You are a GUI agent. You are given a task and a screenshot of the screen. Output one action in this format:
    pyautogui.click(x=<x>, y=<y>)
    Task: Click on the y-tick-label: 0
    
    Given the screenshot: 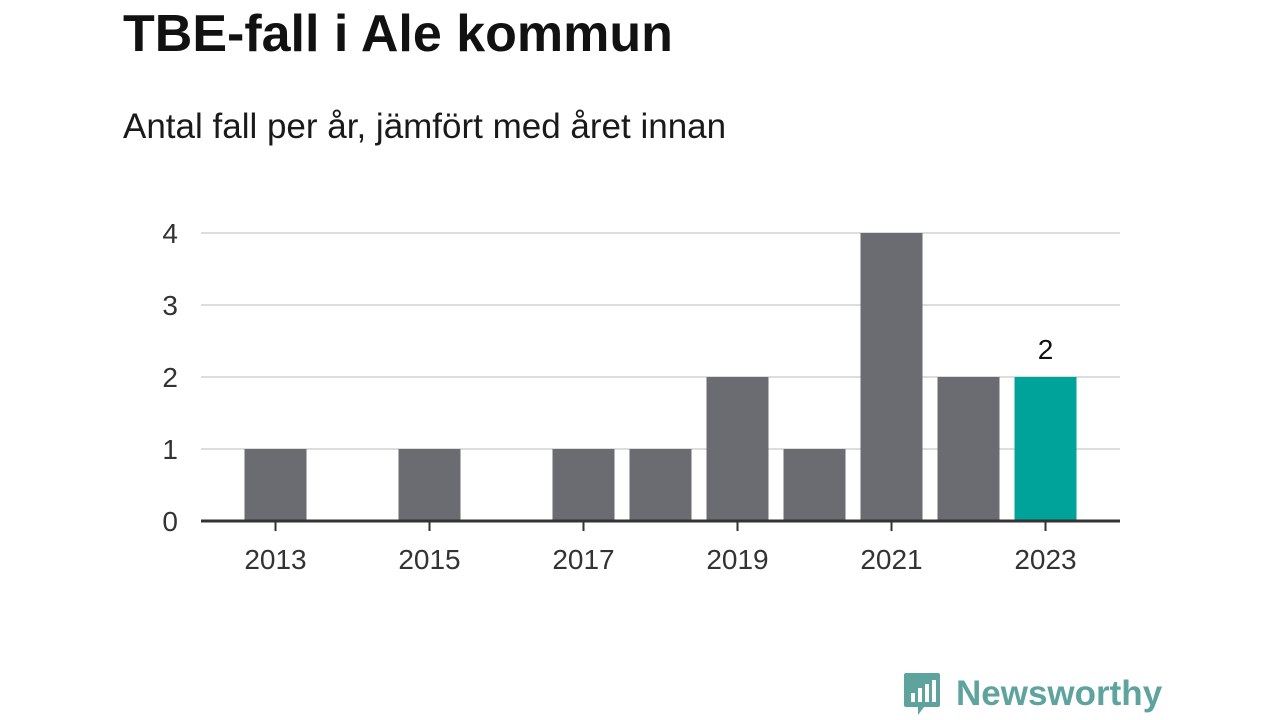 What is the action you would take?
    pyautogui.click(x=170, y=521)
    